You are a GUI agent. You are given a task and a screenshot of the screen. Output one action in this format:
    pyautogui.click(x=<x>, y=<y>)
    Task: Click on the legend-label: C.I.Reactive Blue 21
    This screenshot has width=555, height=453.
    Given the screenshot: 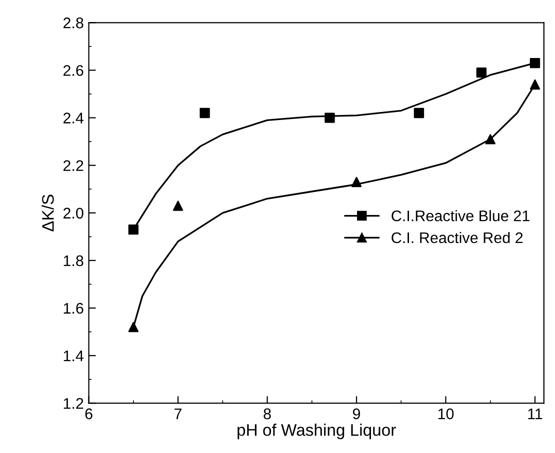 What is the action you would take?
    pyautogui.click(x=461, y=216)
    